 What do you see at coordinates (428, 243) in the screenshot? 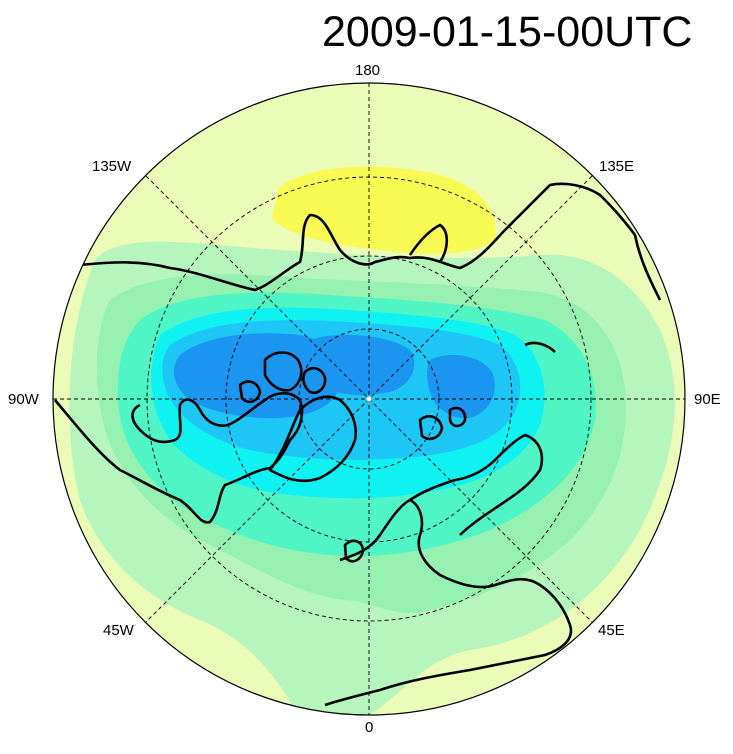
I see `coastline-kamchatka` at bounding box center [428, 243].